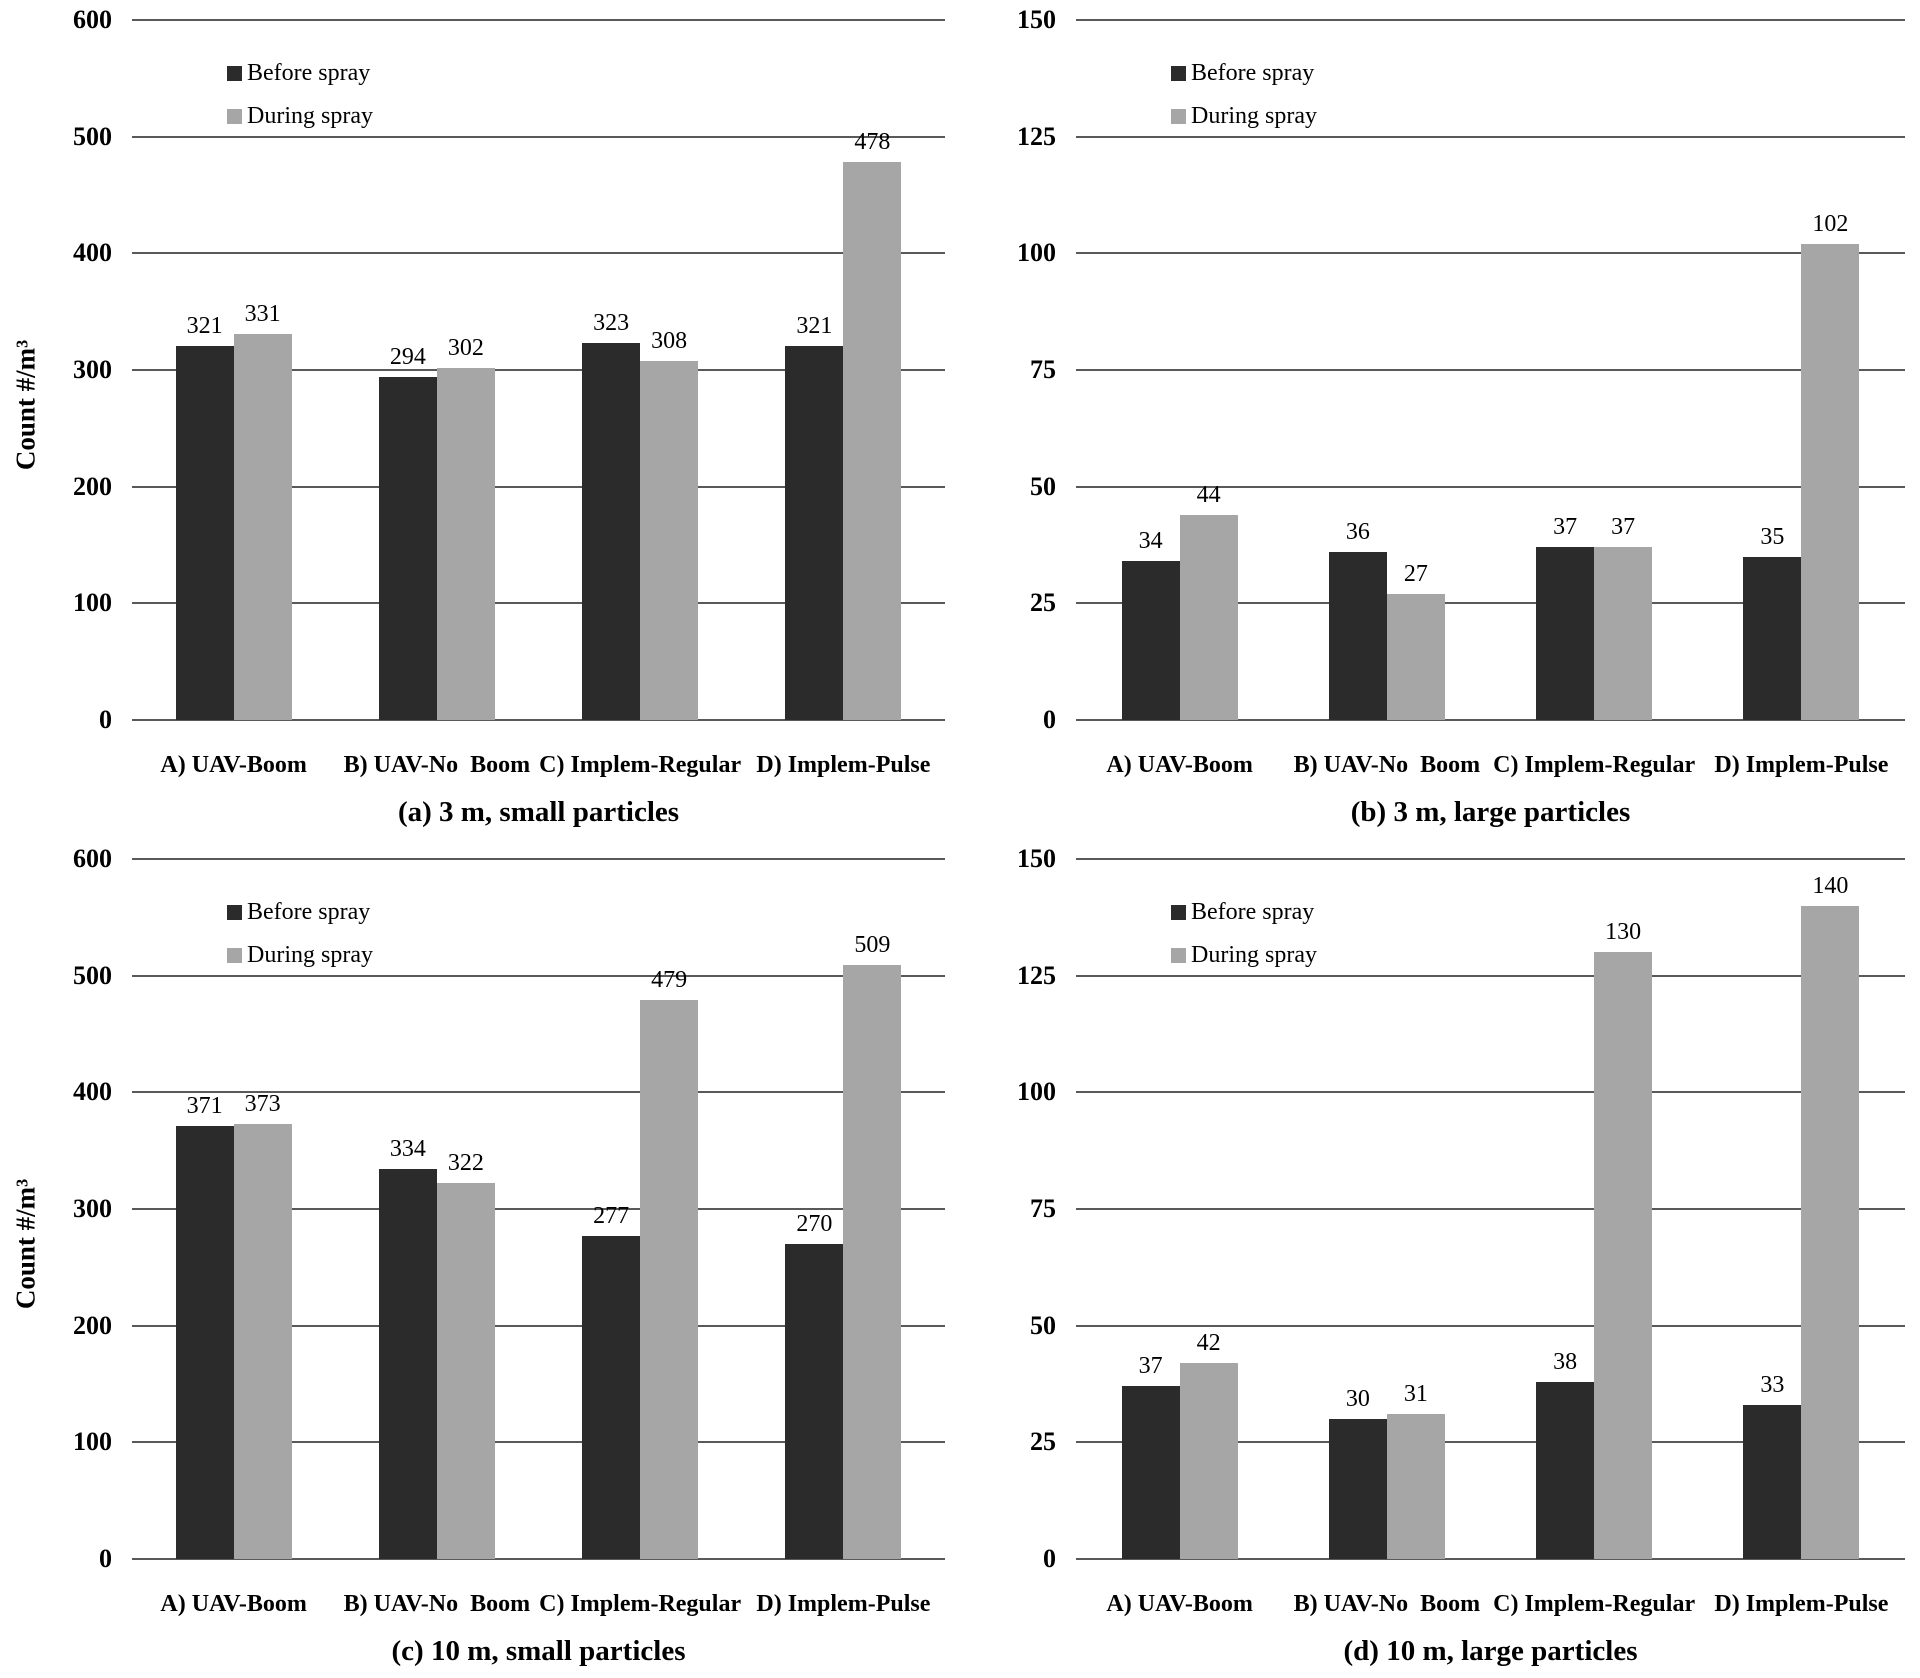 The image size is (1920, 1678). Describe the element at coordinates (1490, 1559) in the screenshot. I see `x-axis-line` at that location.